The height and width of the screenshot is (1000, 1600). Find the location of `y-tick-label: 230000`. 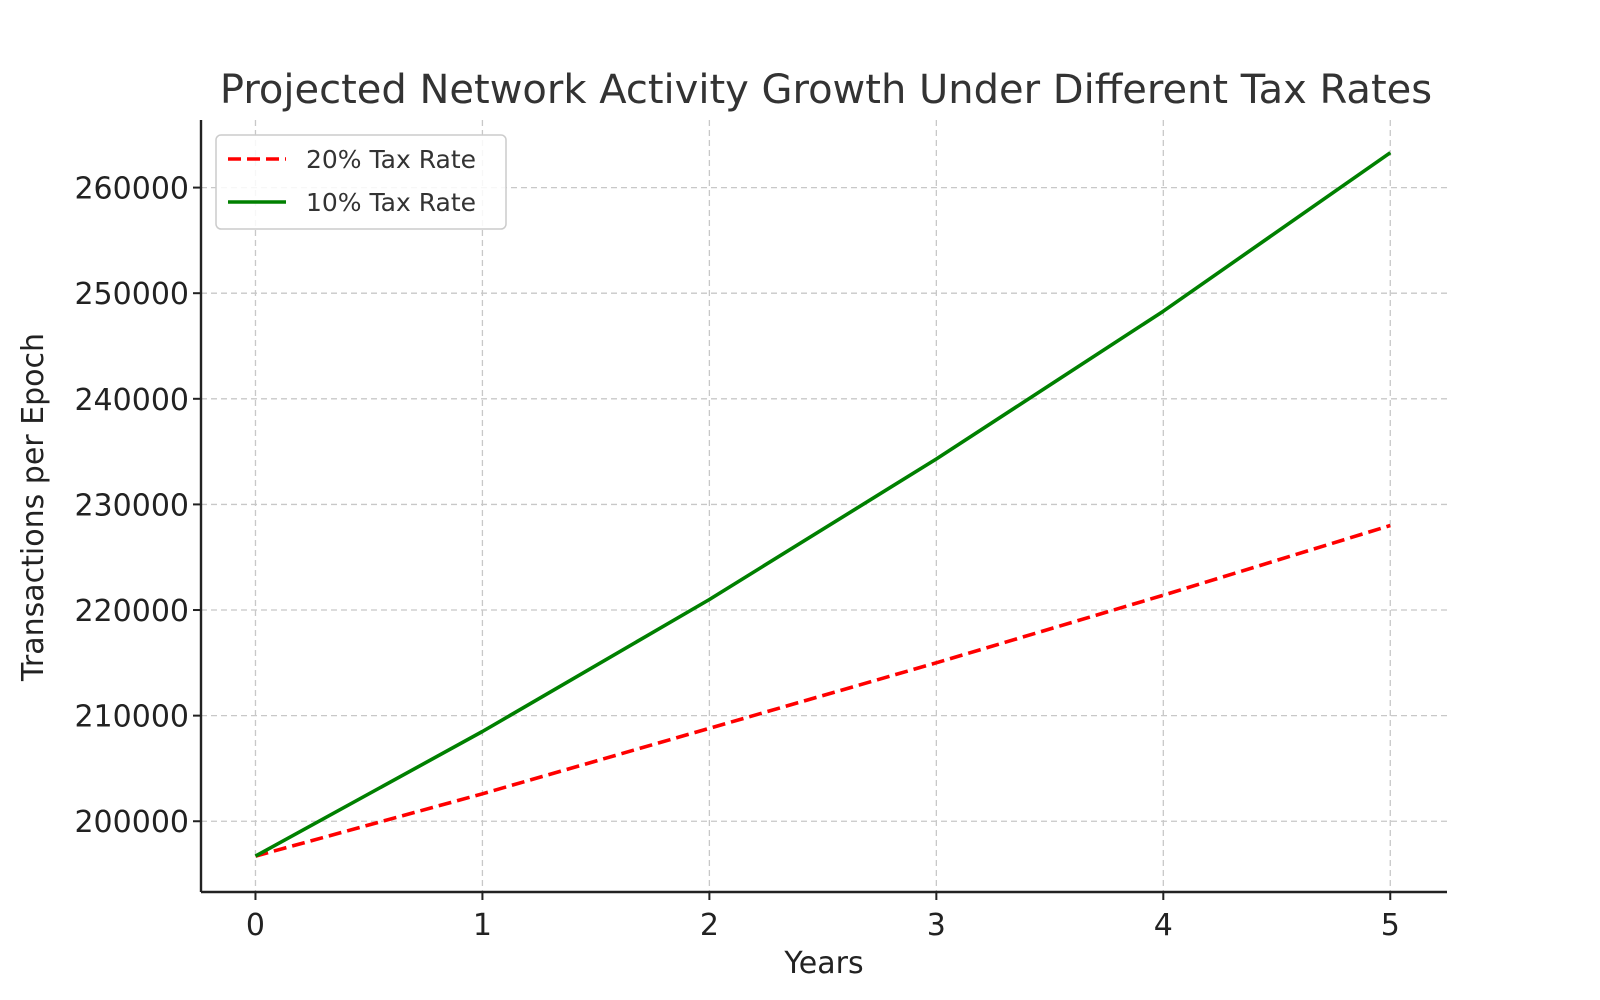

y-tick-label: 230000 is located at coordinates (131, 505).